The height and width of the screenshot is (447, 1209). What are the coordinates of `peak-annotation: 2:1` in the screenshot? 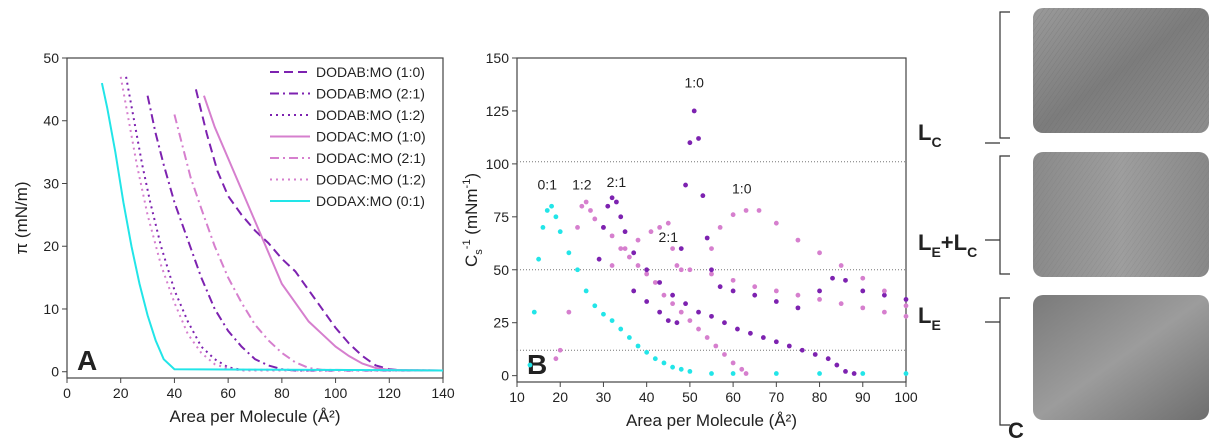 It's located at (617, 182).